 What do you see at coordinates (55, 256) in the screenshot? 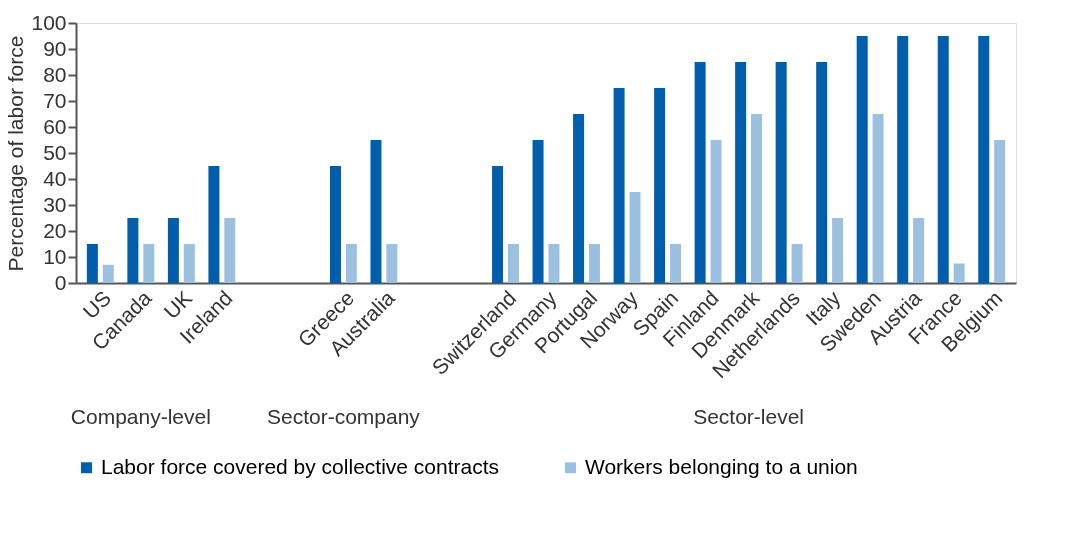
I see `y-tick-label: 10` at bounding box center [55, 256].